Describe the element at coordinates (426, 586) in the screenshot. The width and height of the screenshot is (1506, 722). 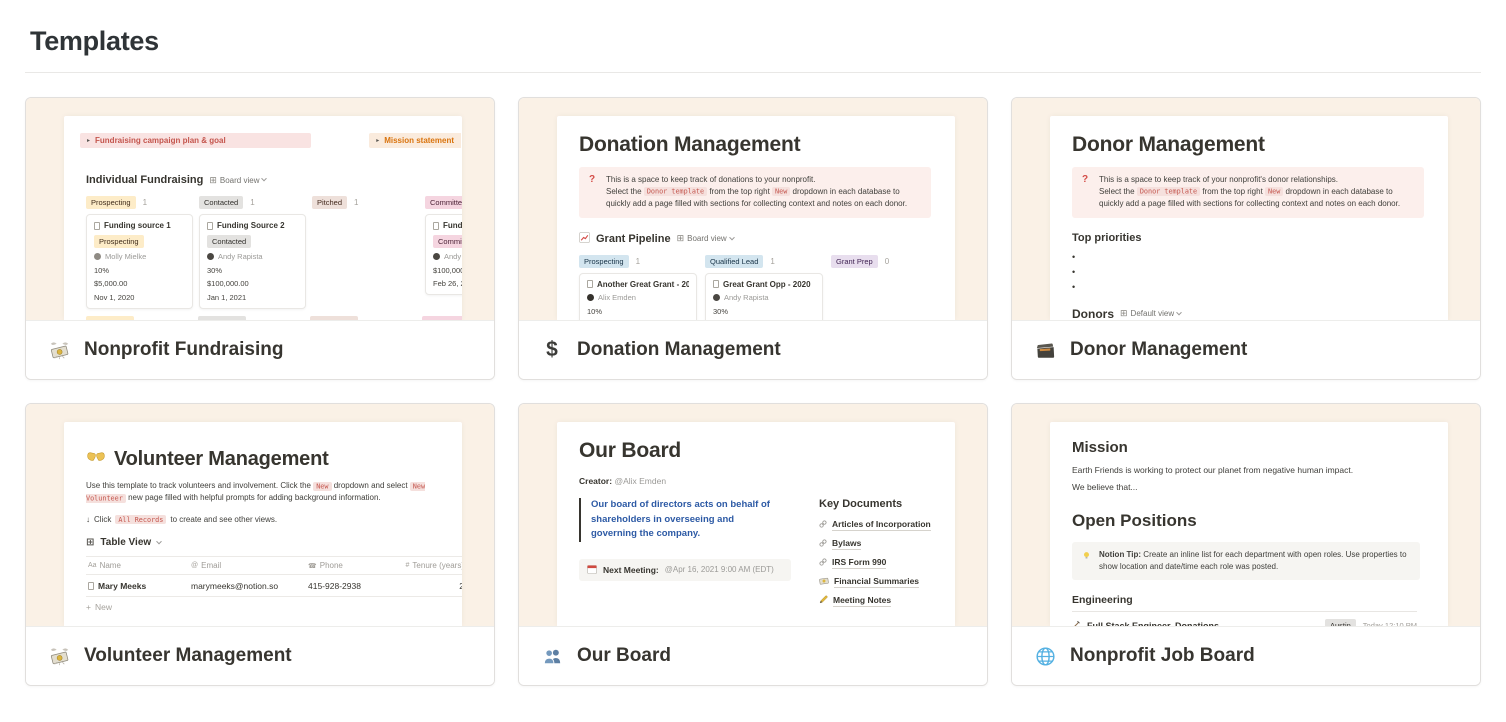
I see `cell-tenure: 2` at that location.